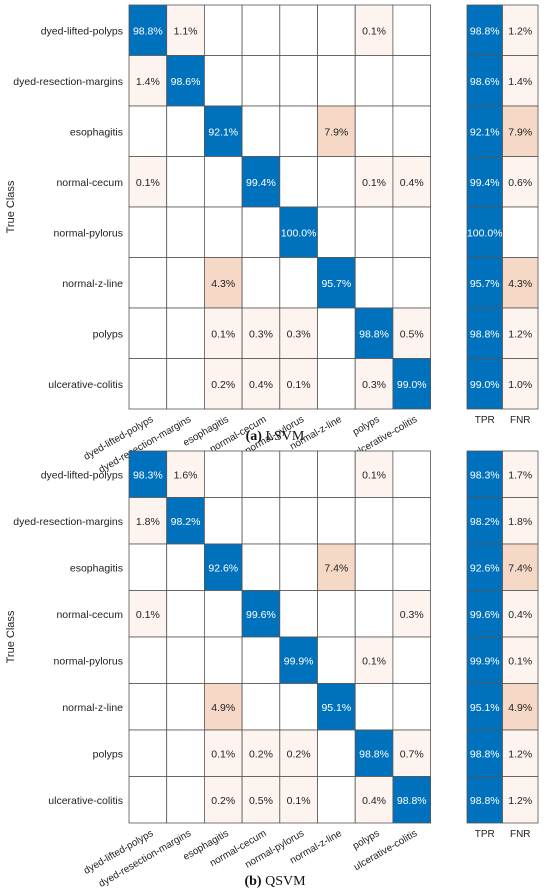  What do you see at coordinates (148, 475) in the screenshot?
I see `cell-value: 98.3%` at bounding box center [148, 475].